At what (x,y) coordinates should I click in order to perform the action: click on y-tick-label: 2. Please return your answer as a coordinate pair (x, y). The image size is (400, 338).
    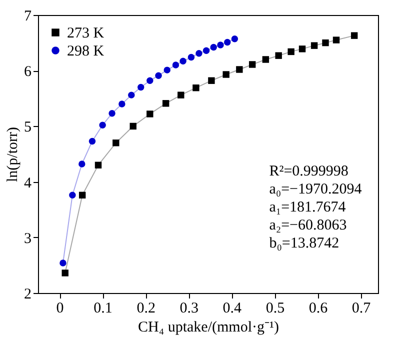
    Looking at the image, I should click on (28, 294).